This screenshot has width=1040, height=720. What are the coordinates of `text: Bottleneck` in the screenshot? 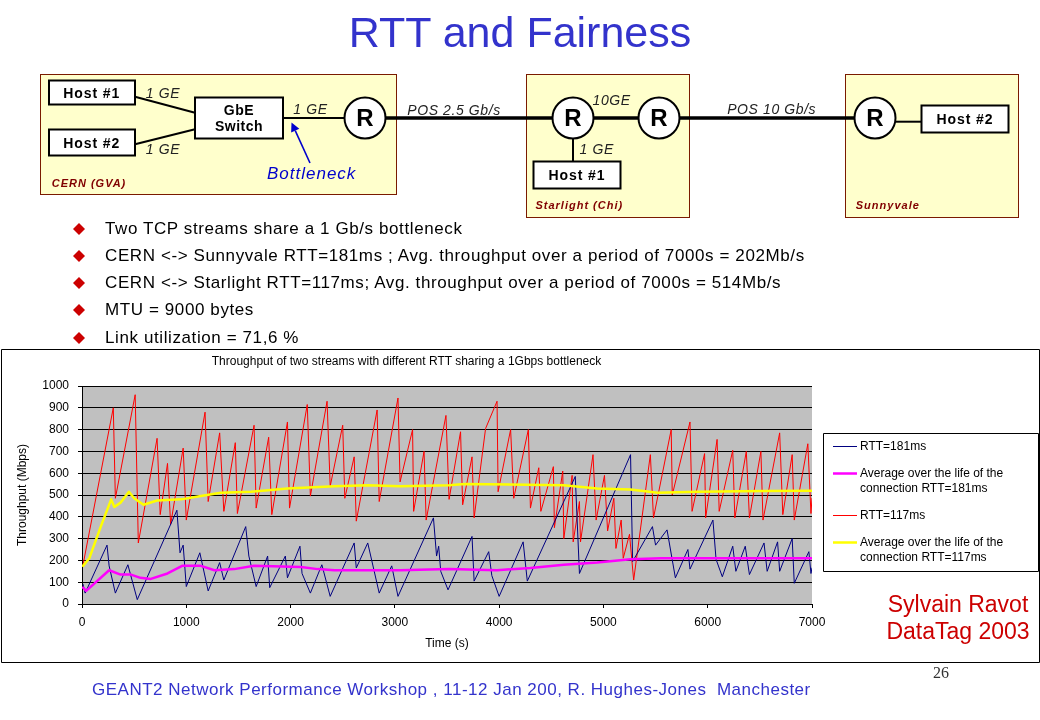 It's located at (311, 174).